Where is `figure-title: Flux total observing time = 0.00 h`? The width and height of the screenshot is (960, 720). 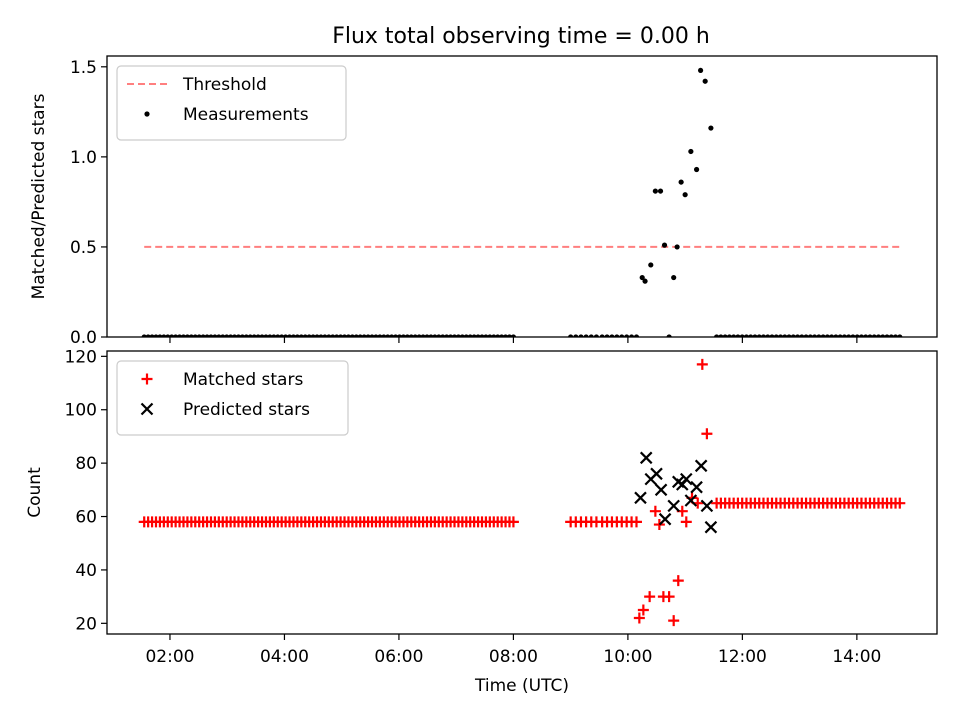 figure-title: Flux total observing time = 0.00 h is located at coordinates (521, 36).